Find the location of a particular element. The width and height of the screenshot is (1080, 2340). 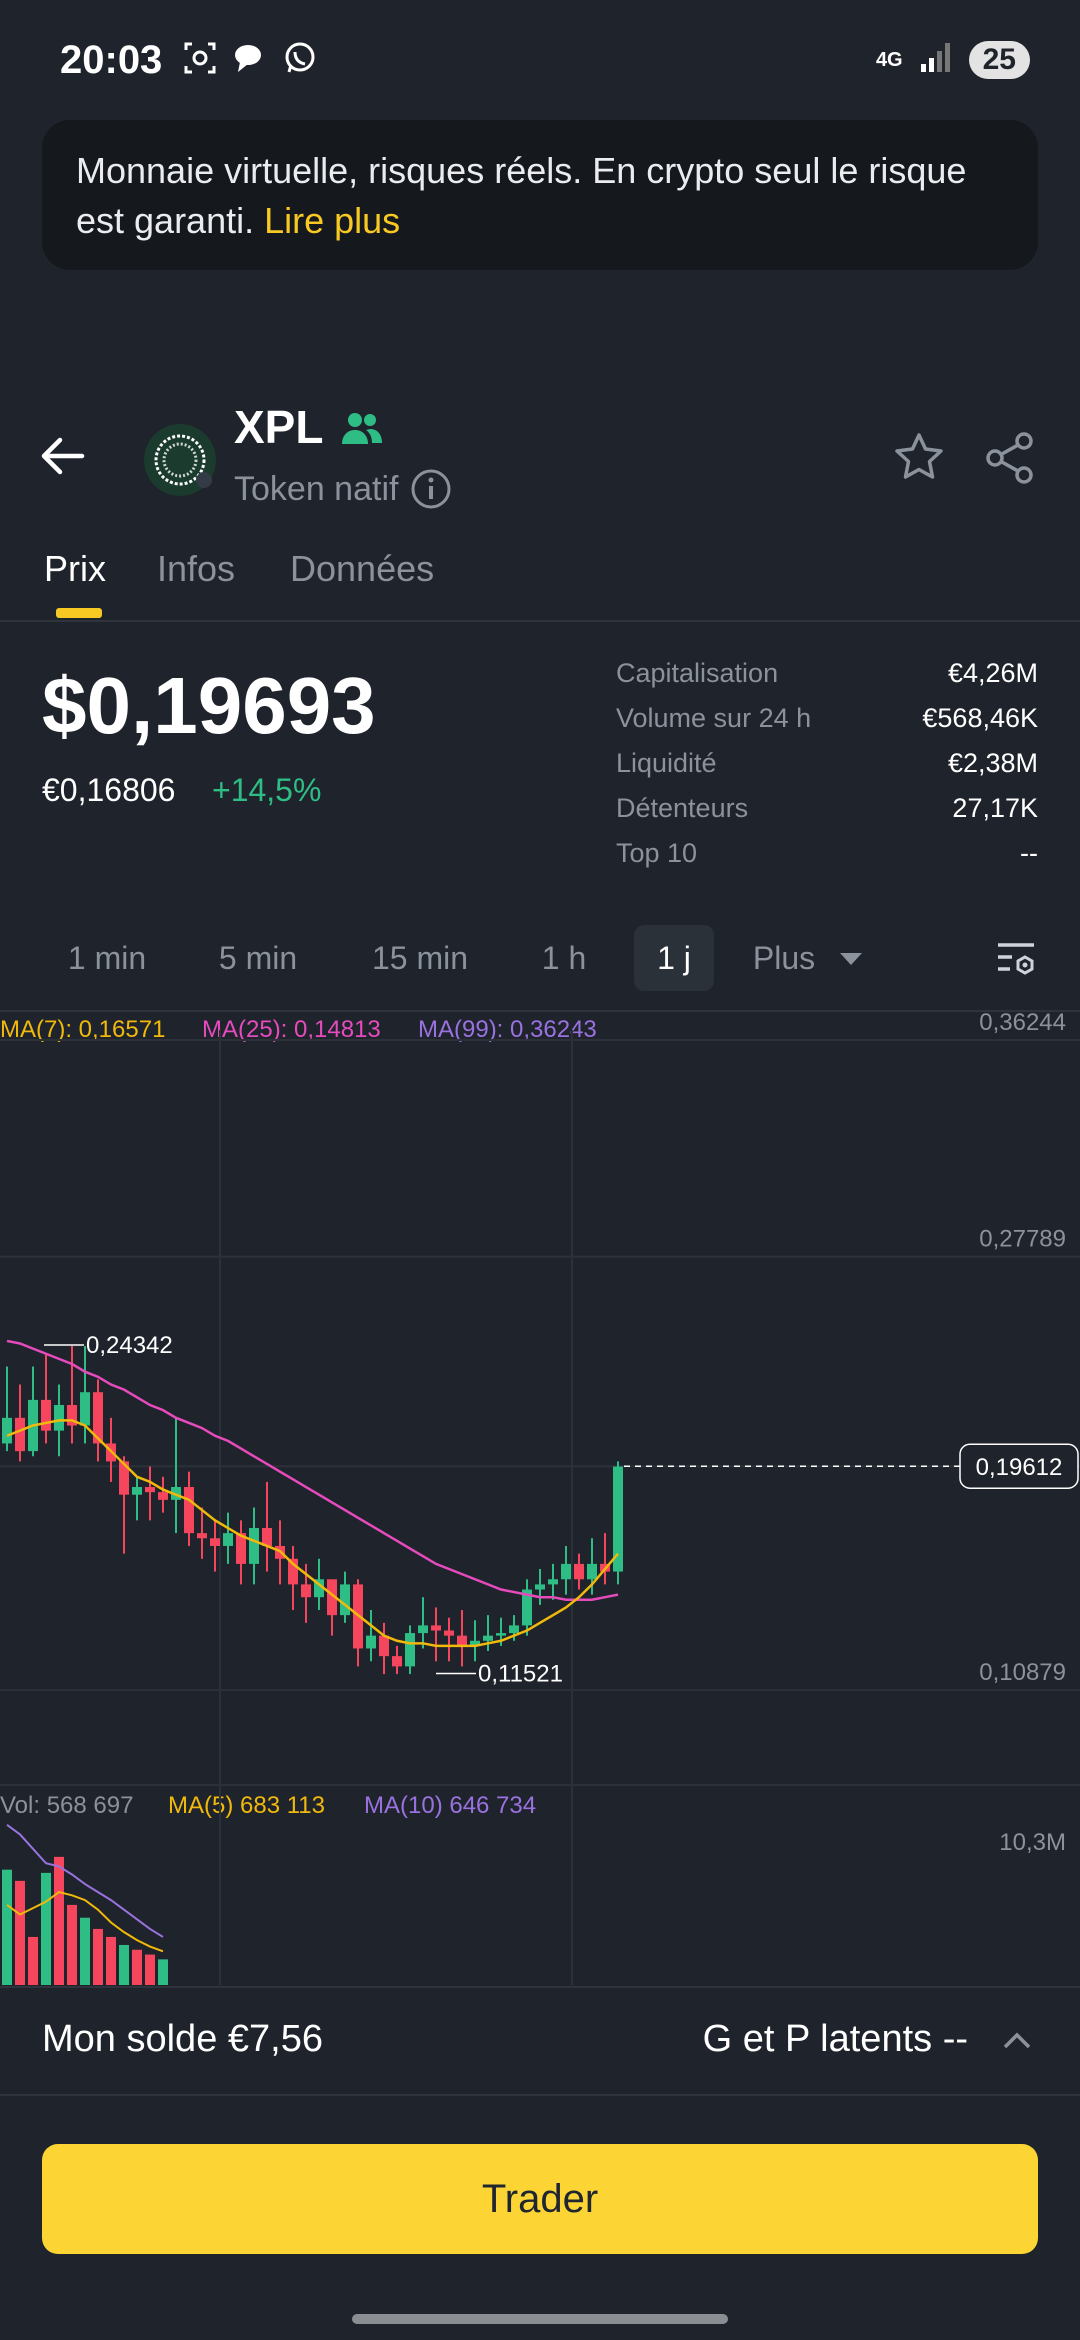

volume-label: Vol: 568 697 is located at coordinates (67, 1805).